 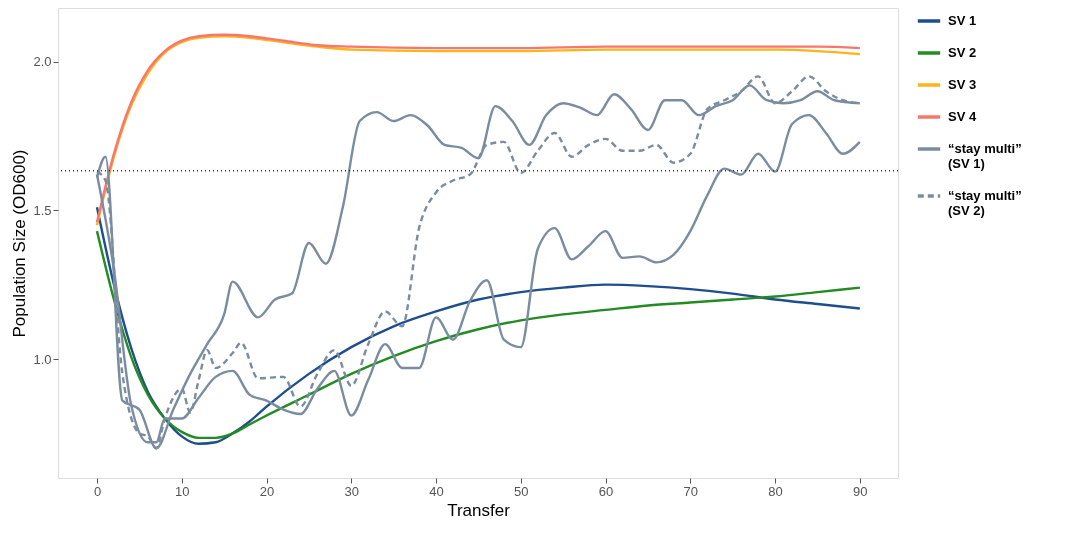 What do you see at coordinates (352, 491) in the screenshot?
I see `x-tick-label: 30` at bounding box center [352, 491].